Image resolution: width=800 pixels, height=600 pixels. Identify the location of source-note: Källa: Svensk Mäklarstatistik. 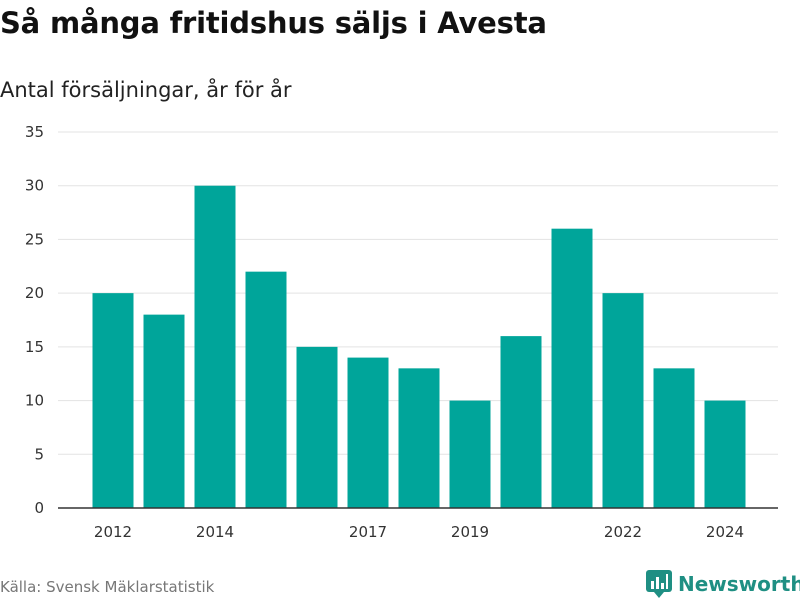
(107, 587).